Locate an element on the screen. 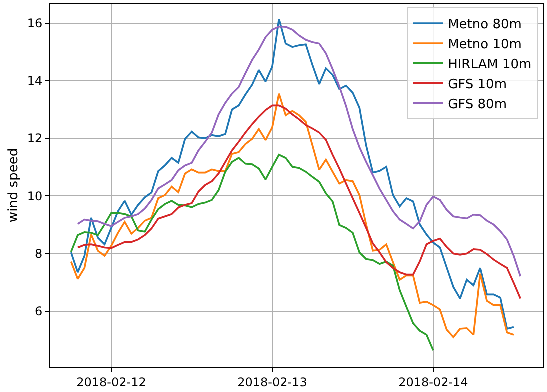  y-tick-label: 12 is located at coordinates (35, 139).